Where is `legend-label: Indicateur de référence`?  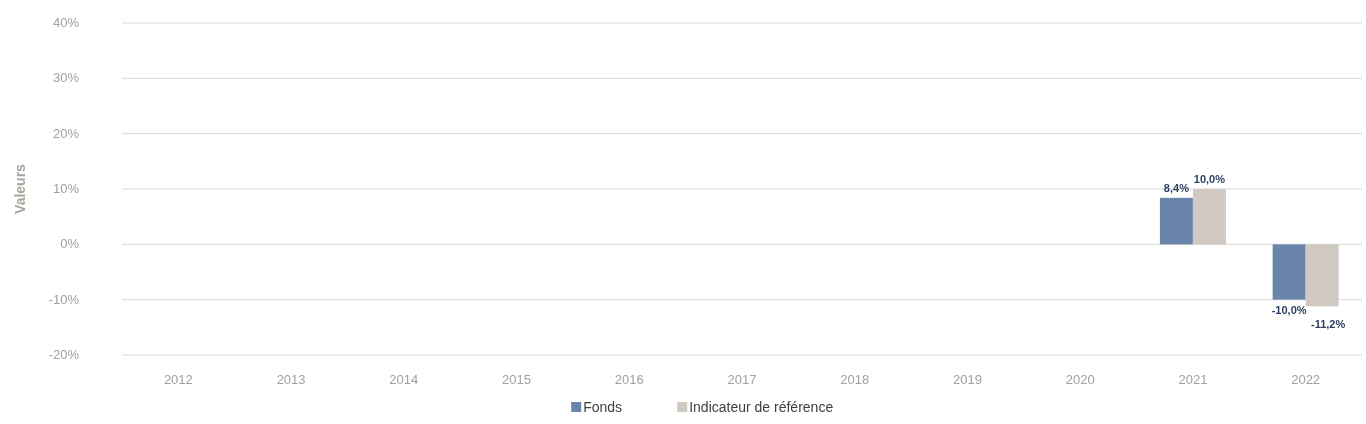
legend-label: Indicateur de référence is located at coordinates (761, 407).